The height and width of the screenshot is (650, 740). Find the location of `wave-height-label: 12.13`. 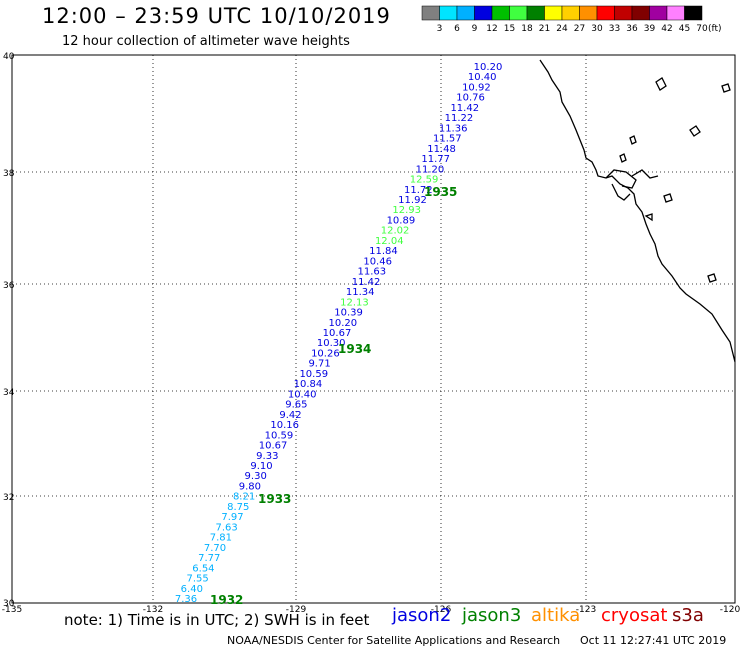

wave-height-label: 12.13 is located at coordinates (354, 302).